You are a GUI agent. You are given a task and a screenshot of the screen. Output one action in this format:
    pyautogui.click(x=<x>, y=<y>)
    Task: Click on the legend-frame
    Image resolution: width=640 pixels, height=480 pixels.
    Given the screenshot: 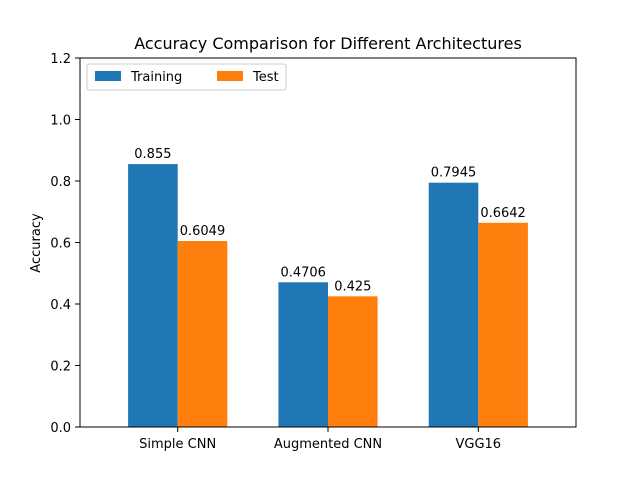 What is the action you would take?
    pyautogui.click(x=186, y=77)
    